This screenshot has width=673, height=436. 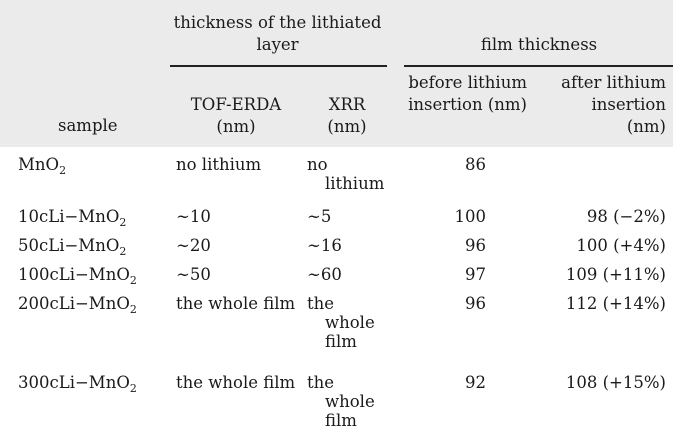 I want to click on rule-film, so click(x=538, y=66).